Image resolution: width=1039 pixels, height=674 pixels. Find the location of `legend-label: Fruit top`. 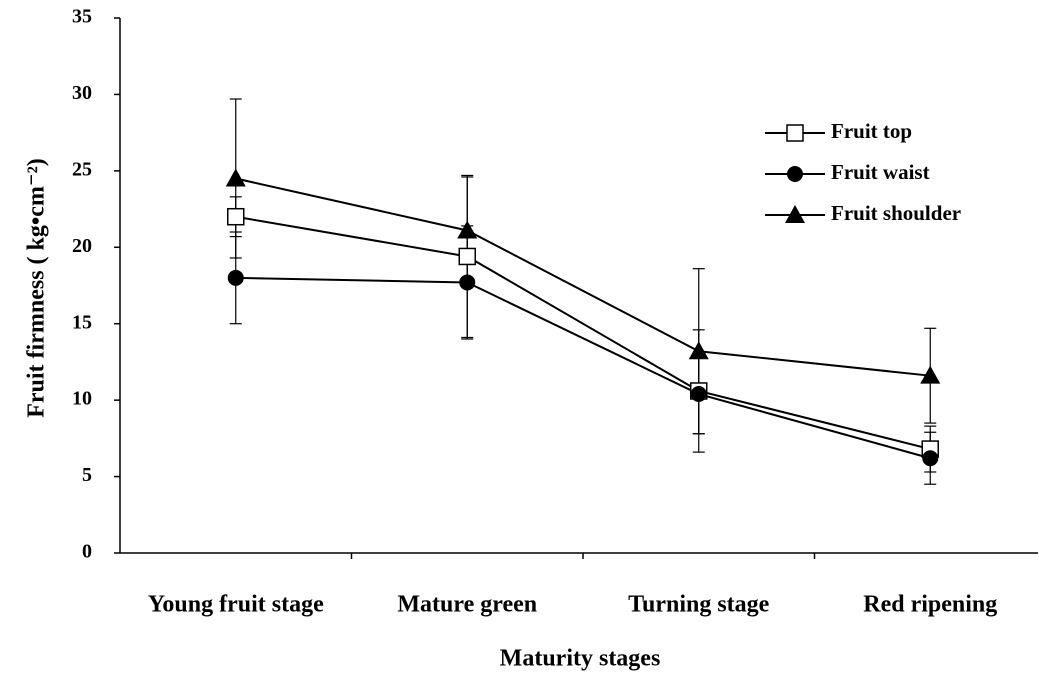

legend-label: Fruit top is located at coordinates (871, 131).